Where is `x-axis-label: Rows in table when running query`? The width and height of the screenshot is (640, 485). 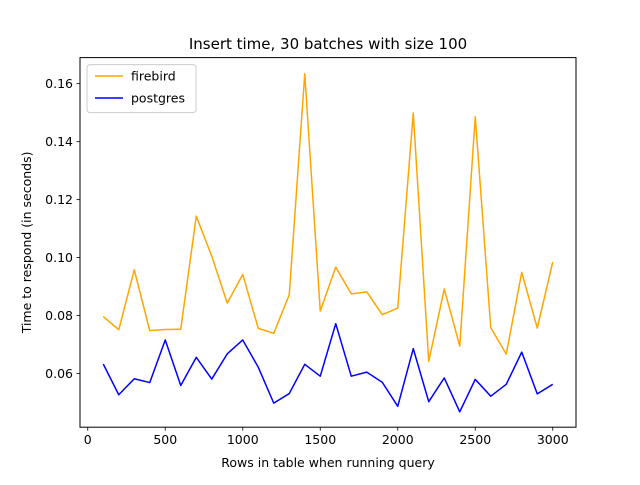 x-axis-label: Rows in table when running query is located at coordinates (328, 462).